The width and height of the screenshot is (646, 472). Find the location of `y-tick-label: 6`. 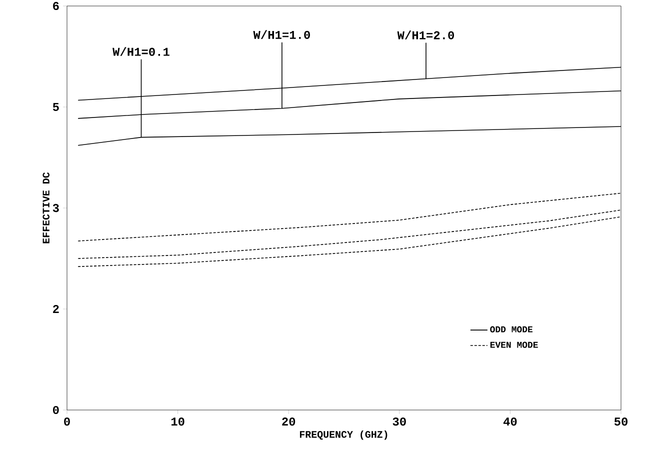

y-tick-label: 6 is located at coordinates (56, 6).